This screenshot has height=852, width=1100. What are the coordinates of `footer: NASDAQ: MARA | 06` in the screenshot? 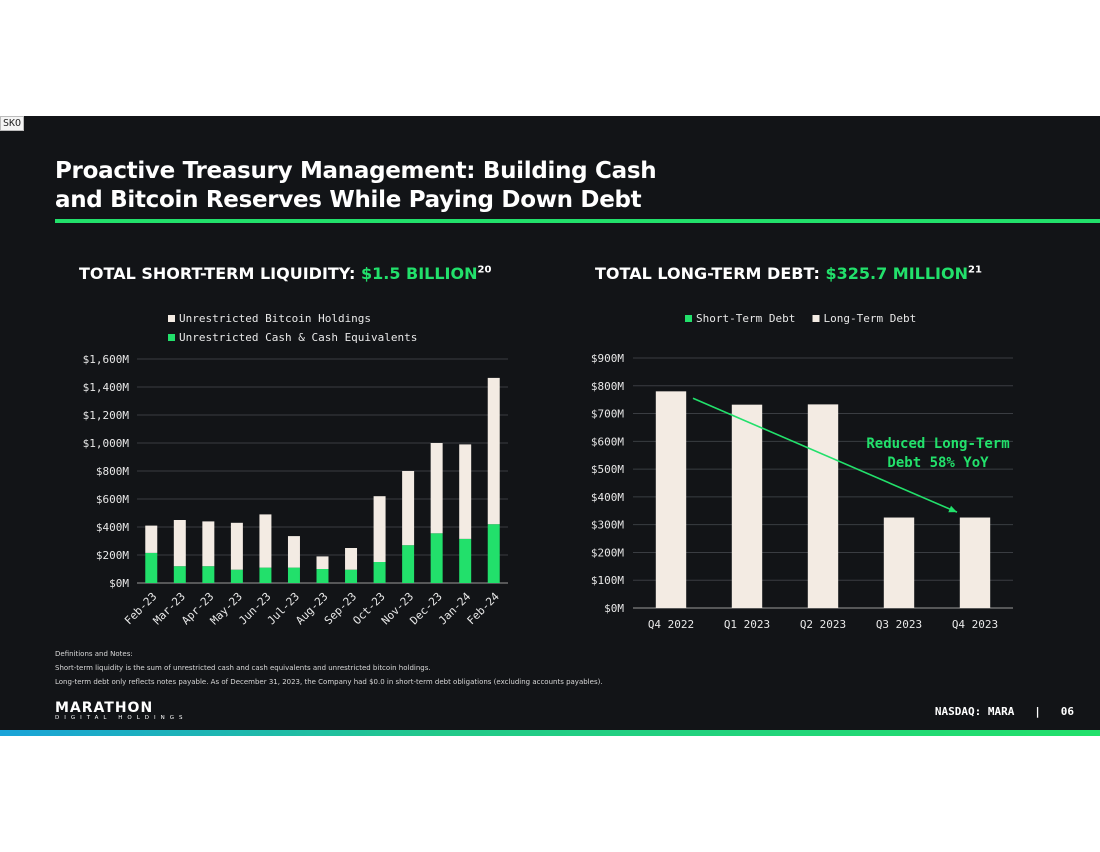 It's located at (1004, 711).